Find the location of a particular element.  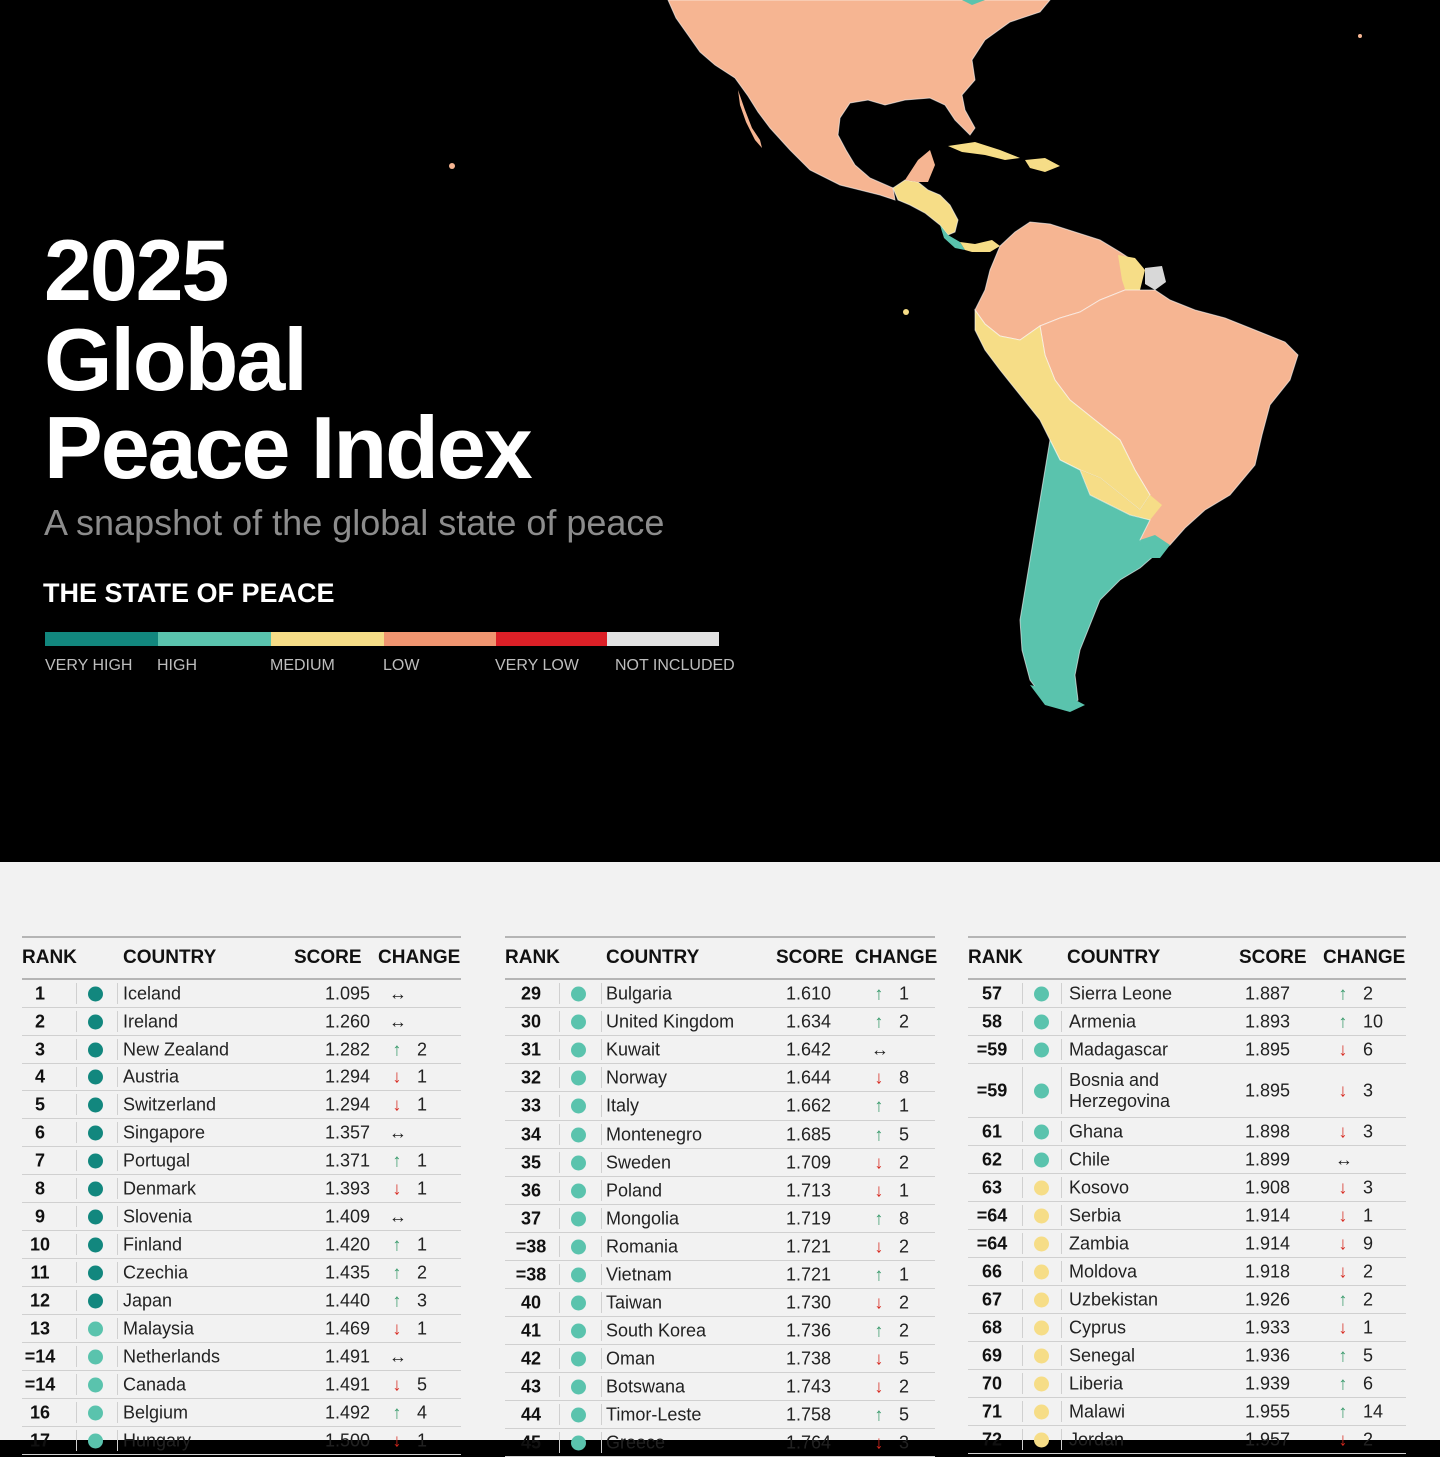

table-row: 11 Czechia 1.435 ↑ 2 is located at coordinates (241, 1273).